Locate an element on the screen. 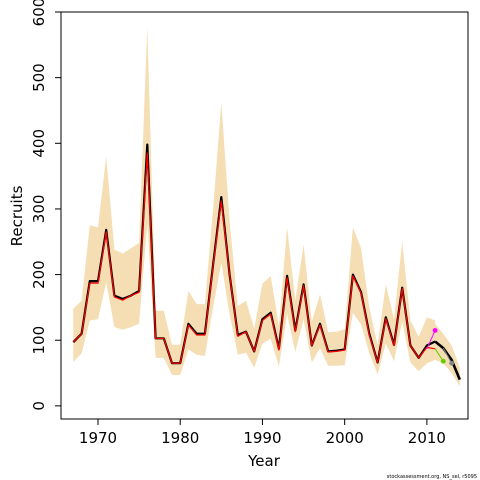 This screenshot has width=480, height=480. x-tick-label-1980: 1980 is located at coordinates (180, 438).